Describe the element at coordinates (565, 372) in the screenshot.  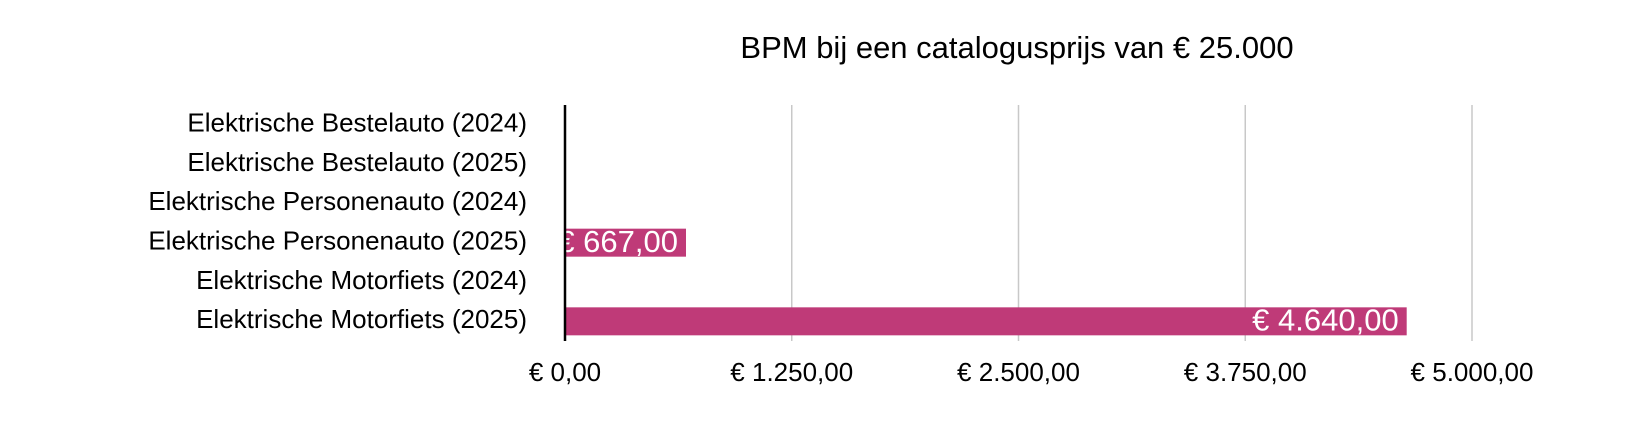
I see `x-tick-label: € 0,00` at that location.